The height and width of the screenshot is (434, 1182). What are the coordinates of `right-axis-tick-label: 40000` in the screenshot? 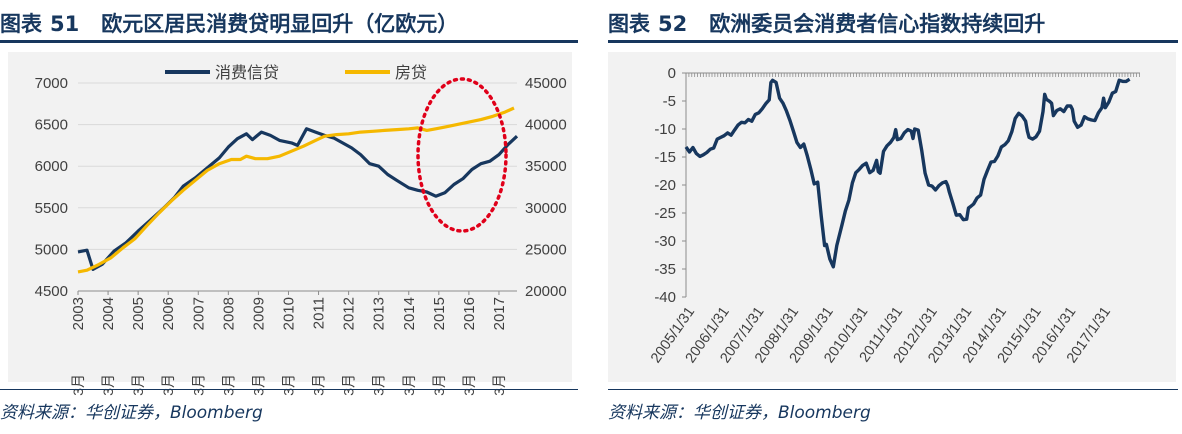 It's located at (546, 125).